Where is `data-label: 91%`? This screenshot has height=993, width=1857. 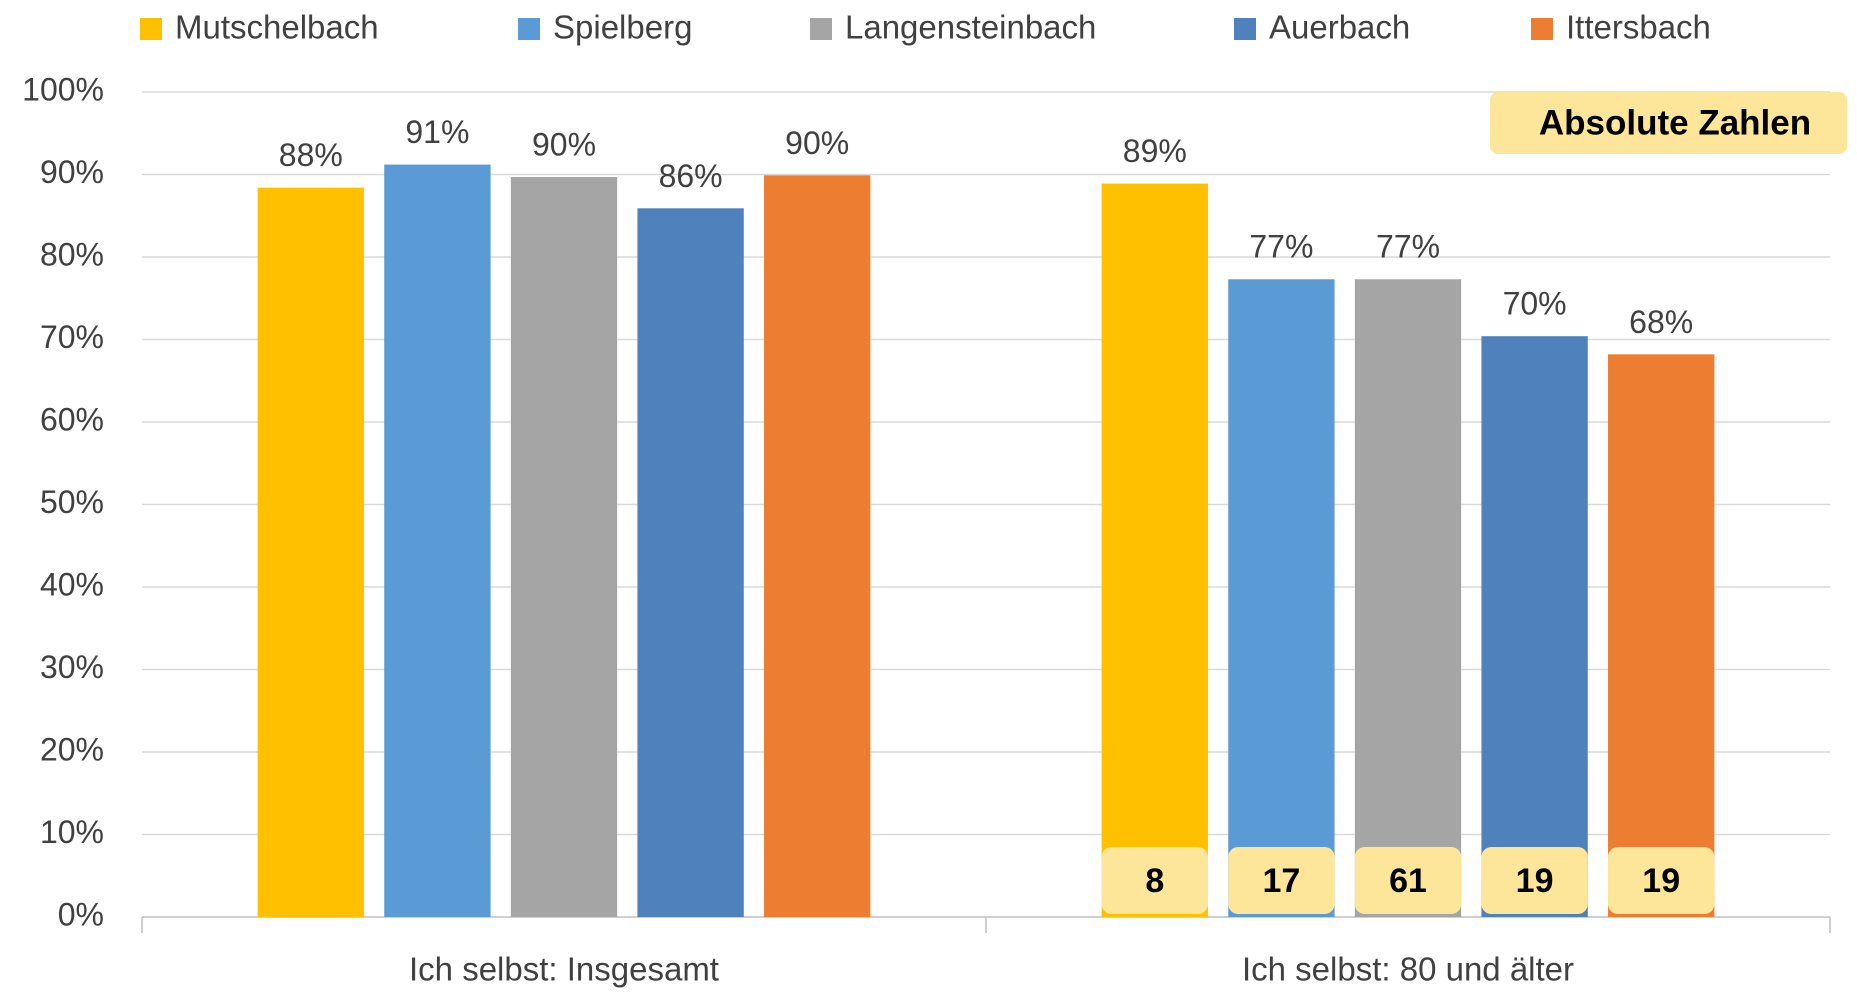
data-label: 91% is located at coordinates (437, 132).